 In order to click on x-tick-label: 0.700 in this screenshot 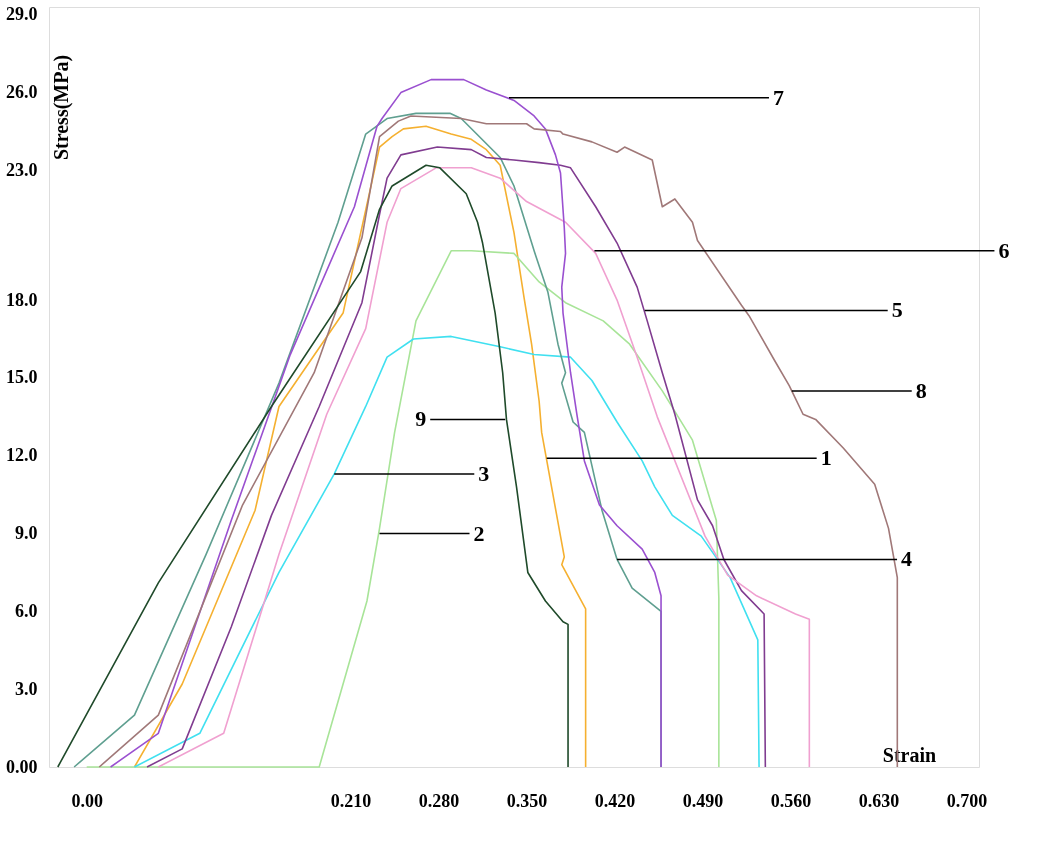, I will do `click(967, 800)`.